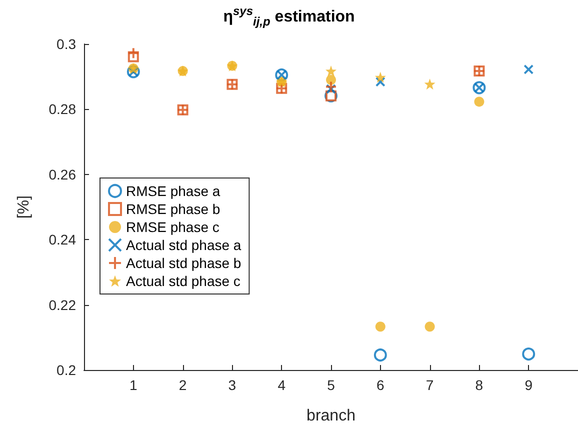 The height and width of the screenshot is (438, 578). What do you see at coordinates (331, 416) in the screenshot?
I see `x-axis-title: branch` at bounding box center [331, 416].